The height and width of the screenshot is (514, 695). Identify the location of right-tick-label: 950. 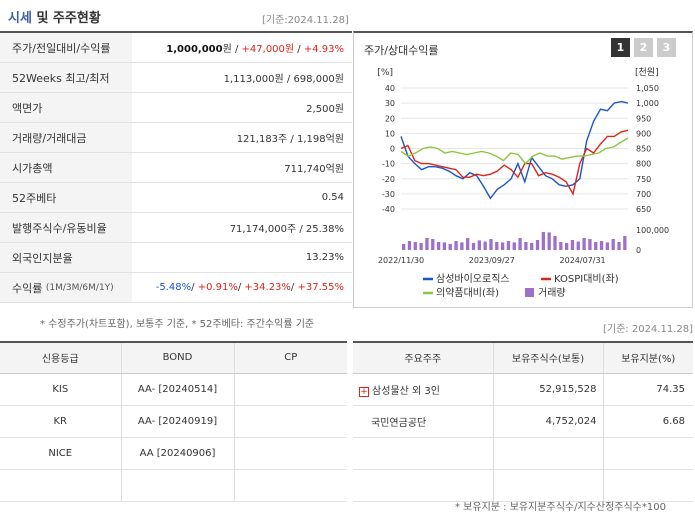
(643, 118).